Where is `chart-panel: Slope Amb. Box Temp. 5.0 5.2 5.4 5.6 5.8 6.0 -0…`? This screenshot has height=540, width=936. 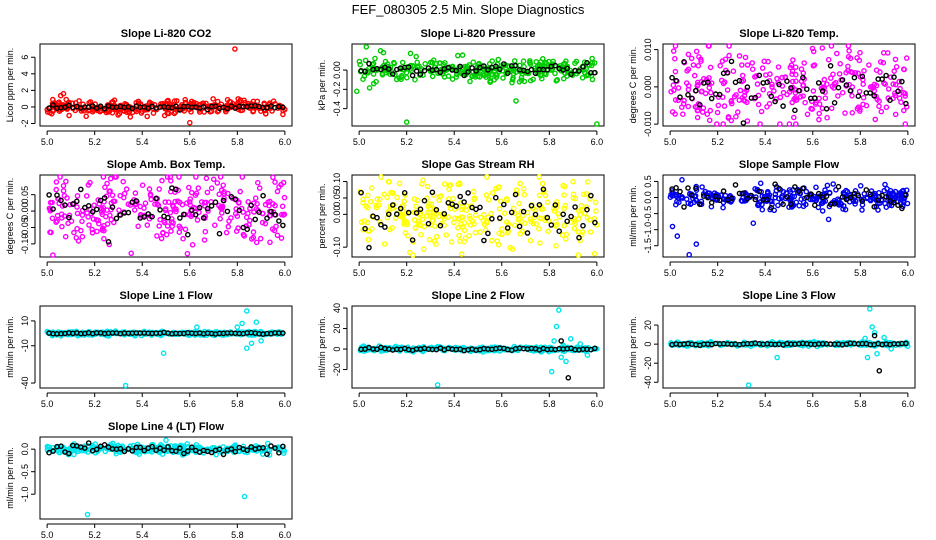 chart-panel: Slope Amb. Box Temp. 5.0 5.2 5.4 5.6 5.8 6.0 -0… is located at coordinates (149, 218).